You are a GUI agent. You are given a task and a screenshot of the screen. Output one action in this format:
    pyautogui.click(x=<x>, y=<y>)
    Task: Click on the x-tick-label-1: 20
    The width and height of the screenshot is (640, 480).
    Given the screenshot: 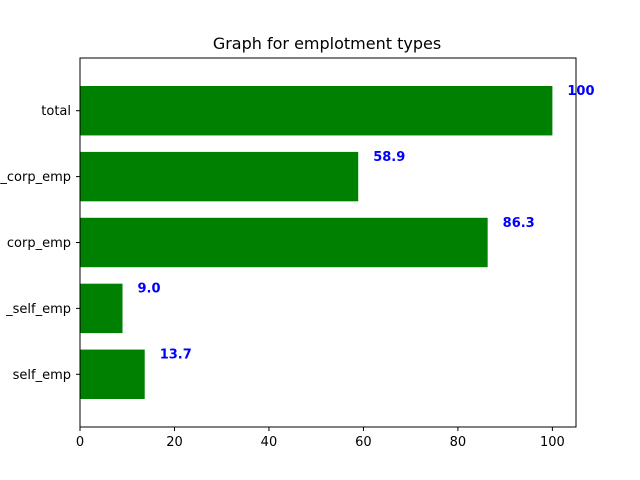 What is the action you would take?
    pyautogui.click(x=174, y=442)
    